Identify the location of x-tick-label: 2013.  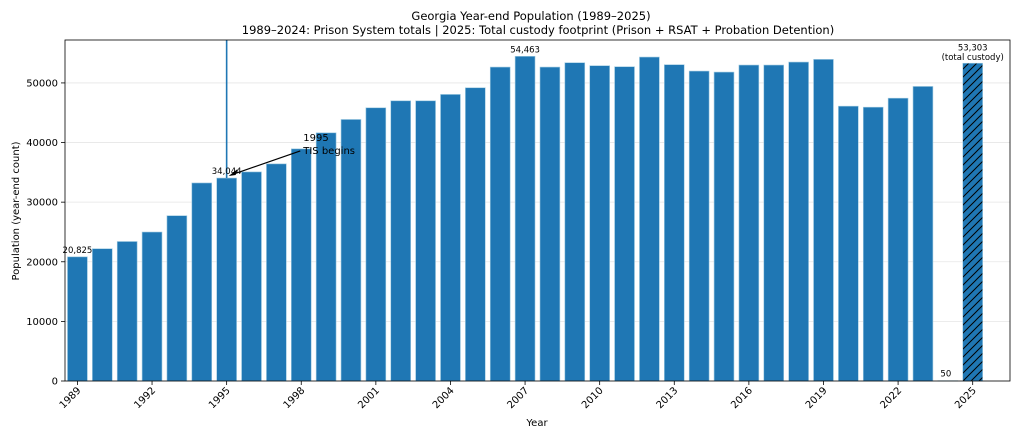
(668, 398).